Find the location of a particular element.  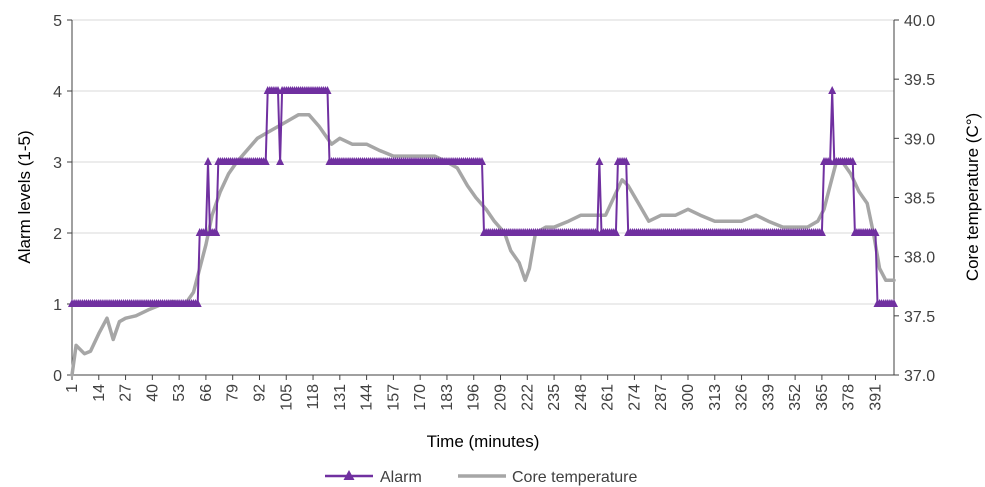

x-tick-label: 66 is located at coordinates (206, 393).